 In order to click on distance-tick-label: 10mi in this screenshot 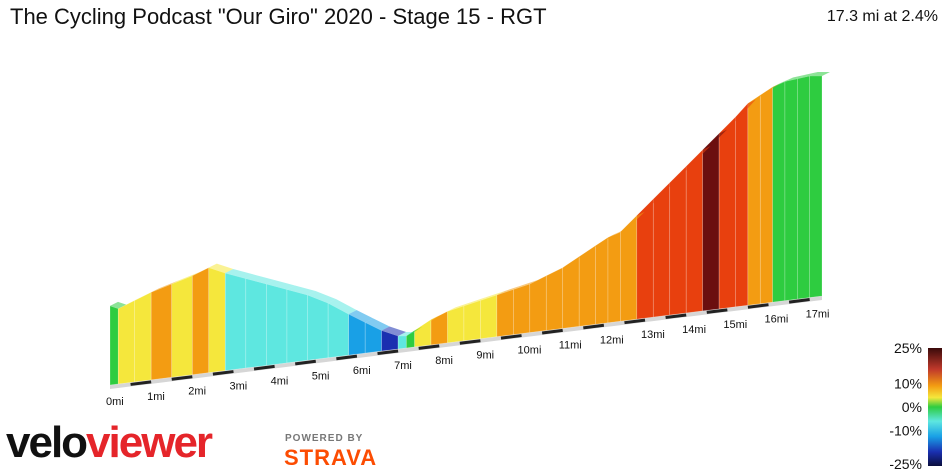, I will do `click(530, 351)`.